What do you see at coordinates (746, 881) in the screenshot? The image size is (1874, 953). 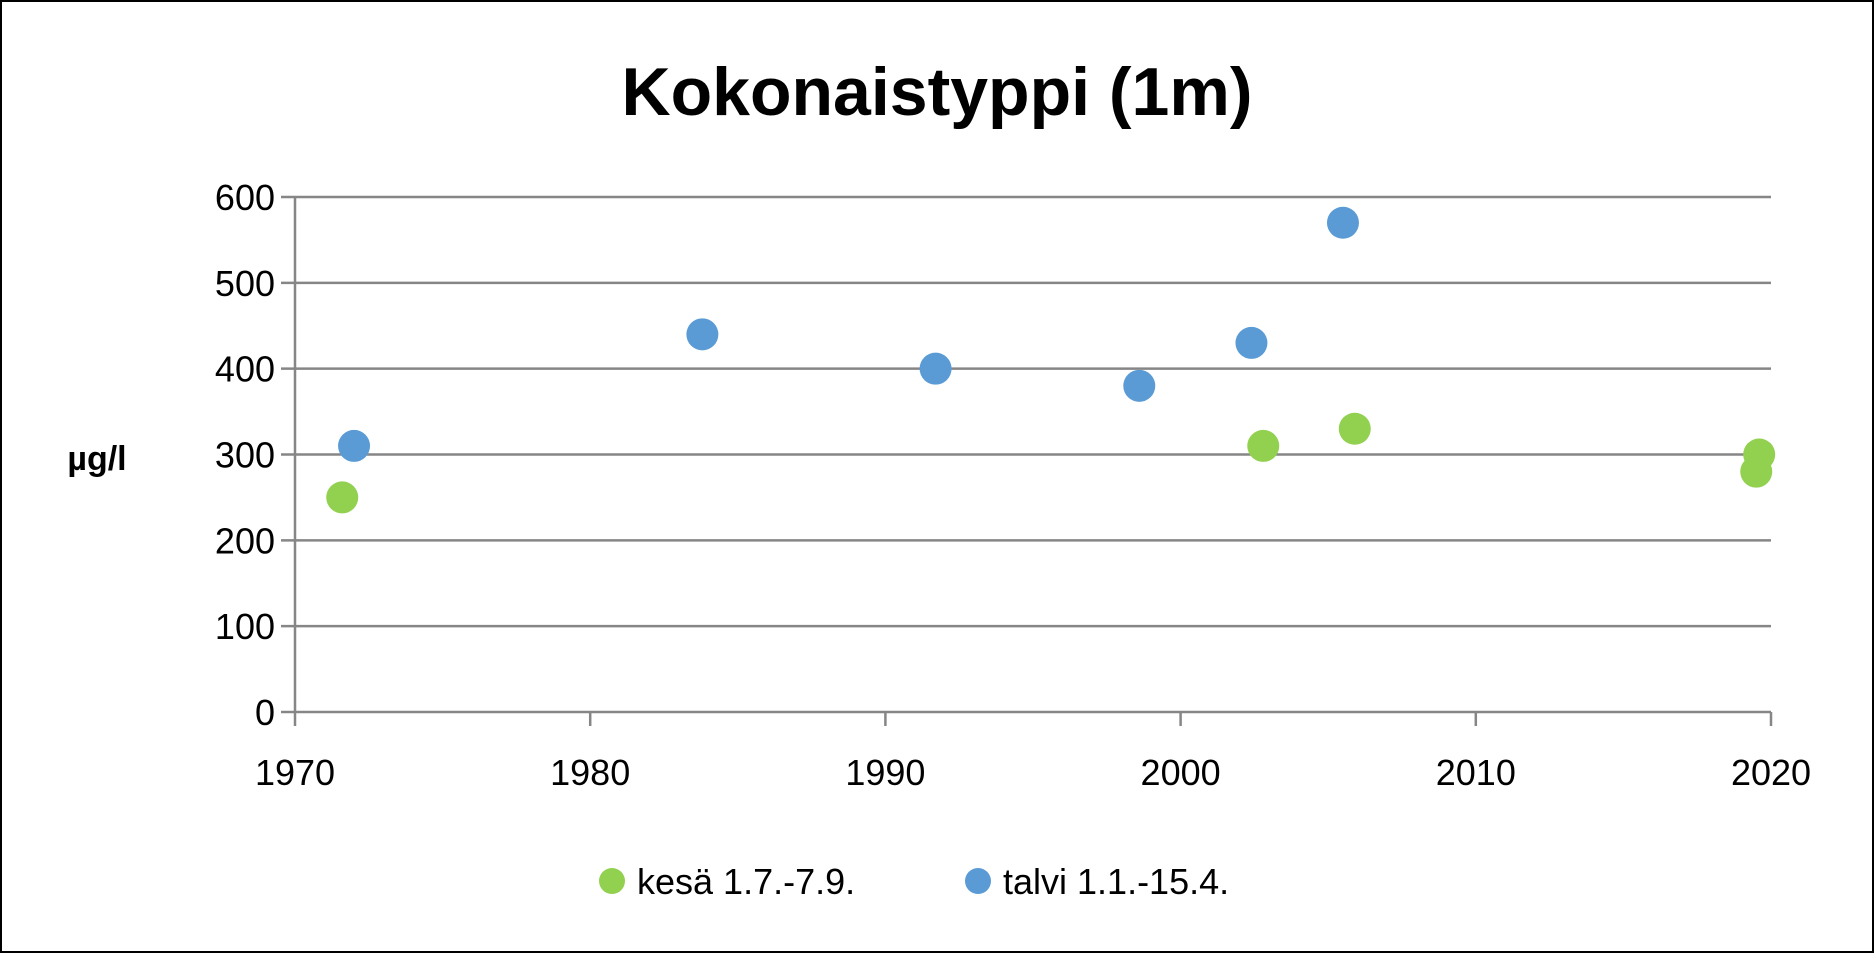 I see `legend-label: kesä 1.7.-7.9.` at bounding box center [746, 881].